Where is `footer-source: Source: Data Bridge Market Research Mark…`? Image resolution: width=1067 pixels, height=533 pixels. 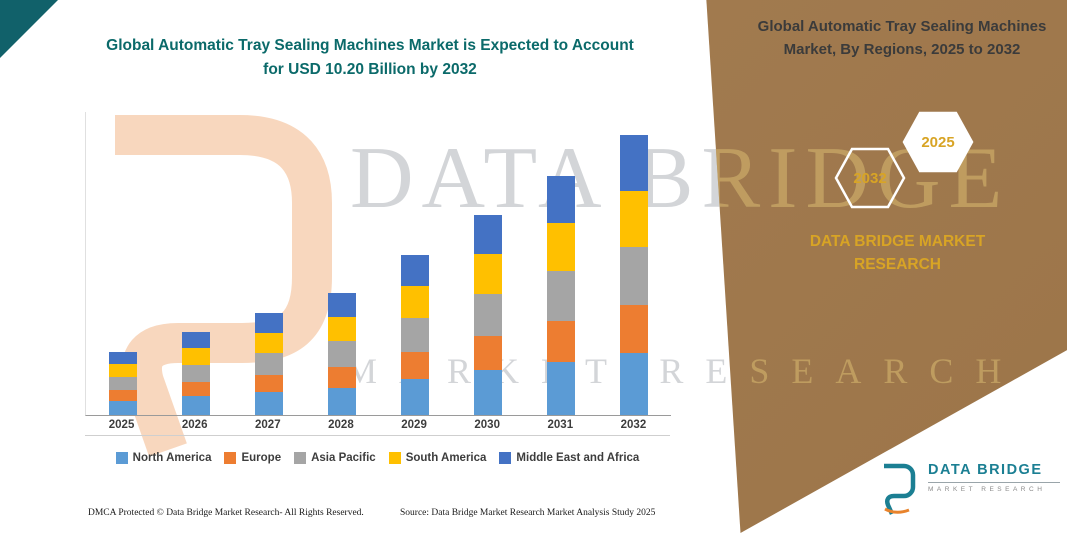
footer-source: Source: Data Bridge Market Research Mark… is located at coordinates (528, 513).